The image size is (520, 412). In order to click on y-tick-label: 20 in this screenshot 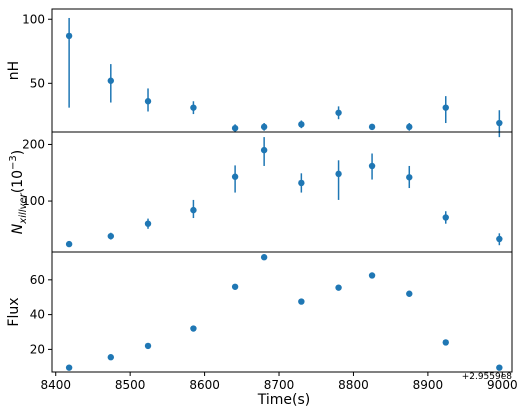, I will do `click(37, 349)`.